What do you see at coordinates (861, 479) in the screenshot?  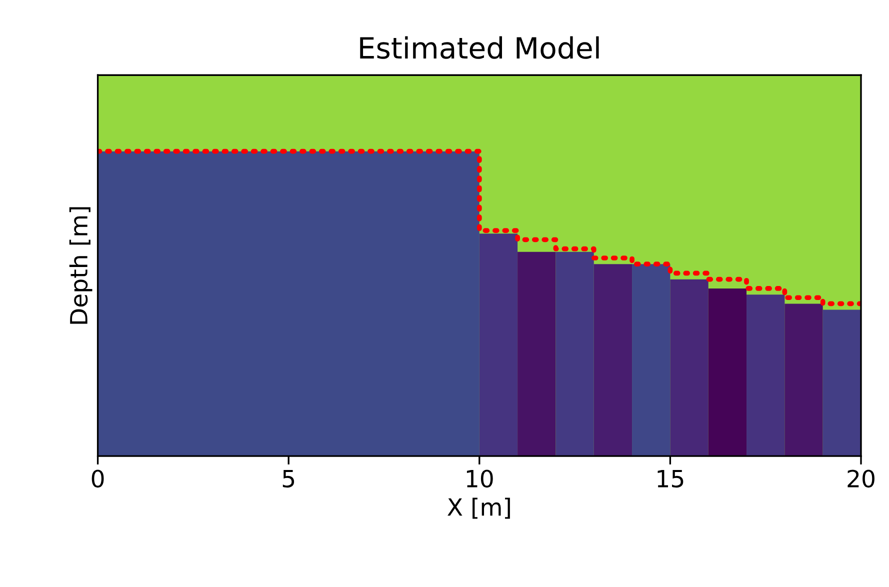 I see `x-tick-label: 20` at bounding box center [861, 479].